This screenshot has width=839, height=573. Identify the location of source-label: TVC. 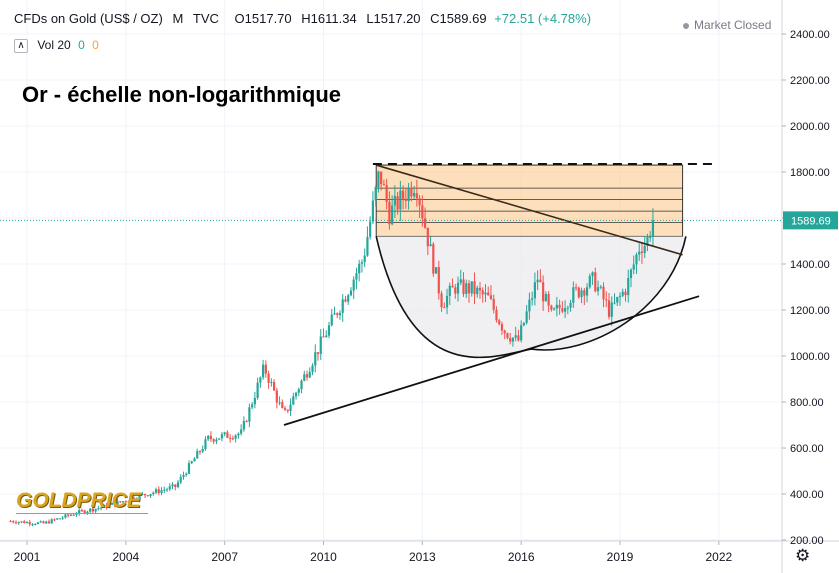
(205, 18).